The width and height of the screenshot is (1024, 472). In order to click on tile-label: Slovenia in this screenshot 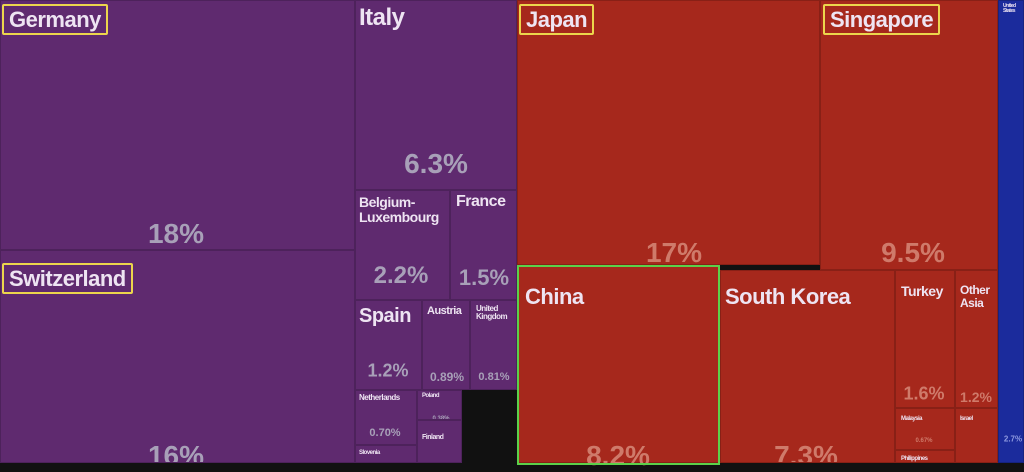, I will do `click(369, 453)`.